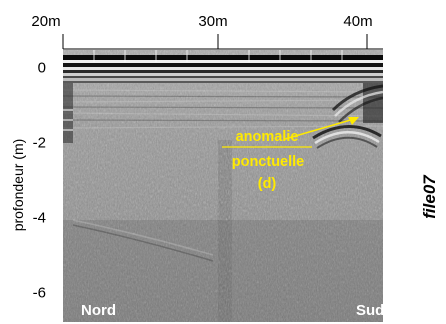 The image size is (446, 324). I want to click on annotation-line-1: anomalie, so click(267, 137).